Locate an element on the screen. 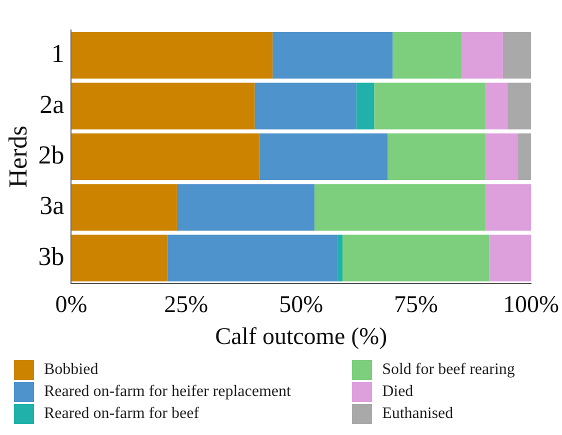  x-tick-label: 75% is located at coordinates (416, 305).